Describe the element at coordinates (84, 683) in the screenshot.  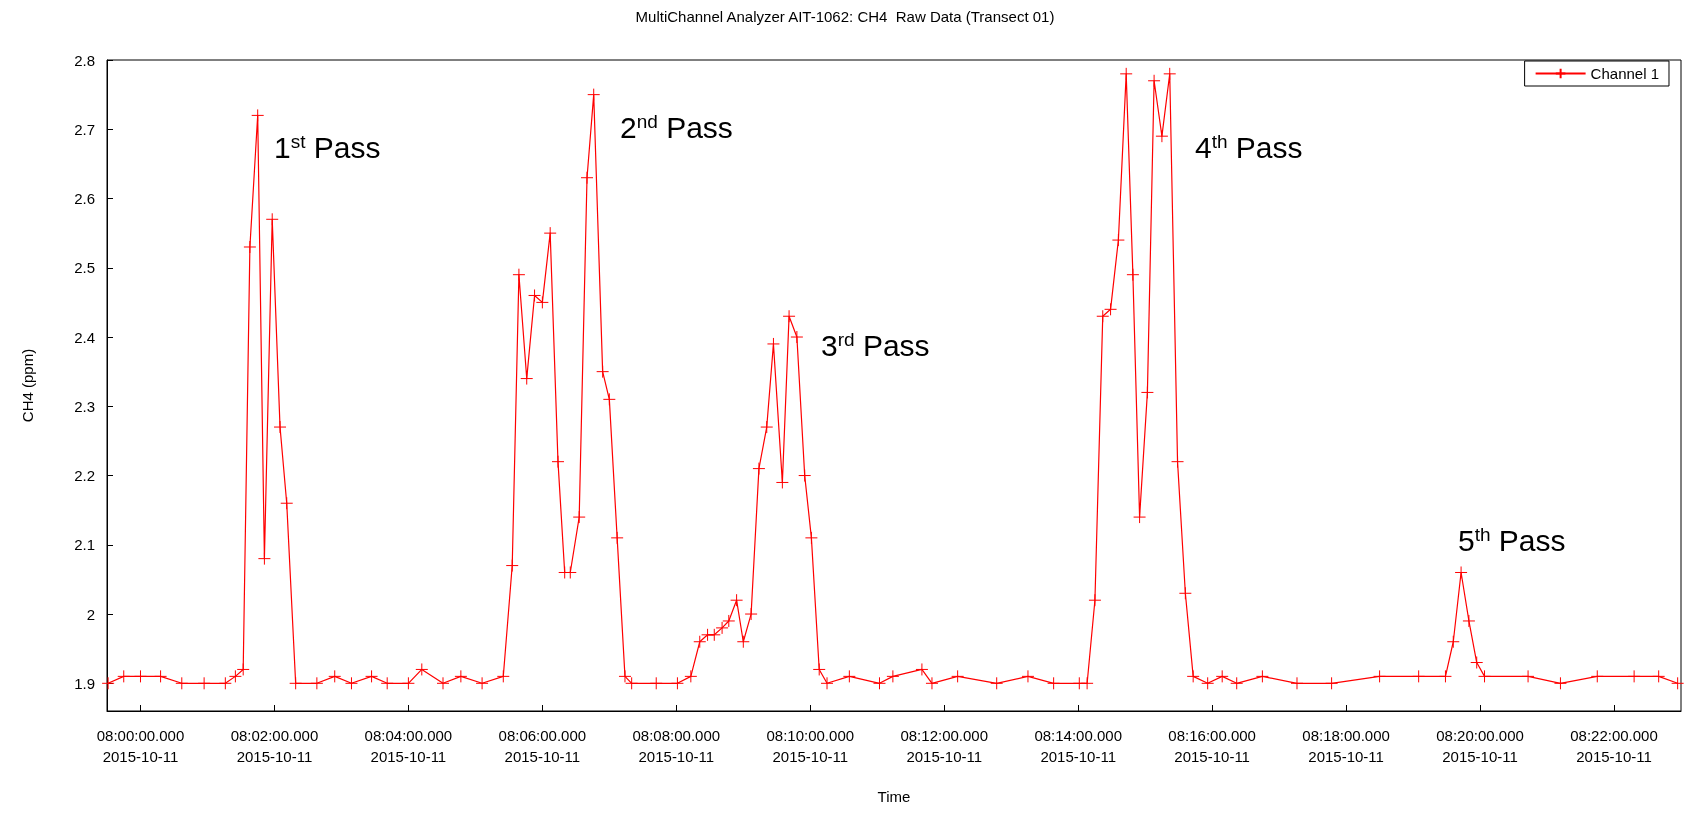
I see `y-tick-label: 1.9` at that location.